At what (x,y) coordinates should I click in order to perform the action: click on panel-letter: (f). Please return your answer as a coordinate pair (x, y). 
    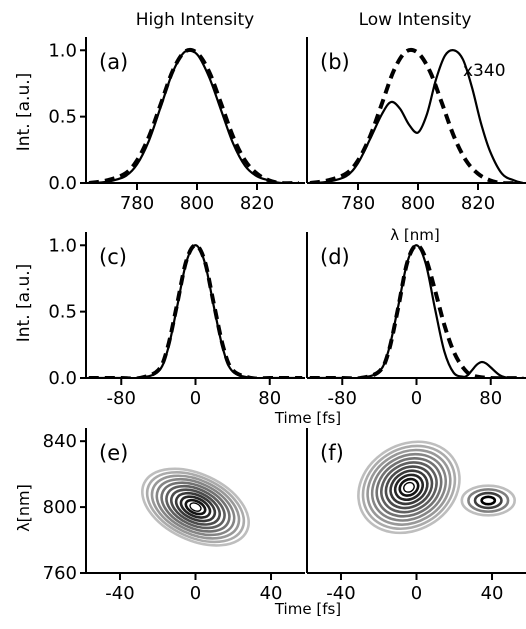
    Looking at the image, I should click on (332, 453).